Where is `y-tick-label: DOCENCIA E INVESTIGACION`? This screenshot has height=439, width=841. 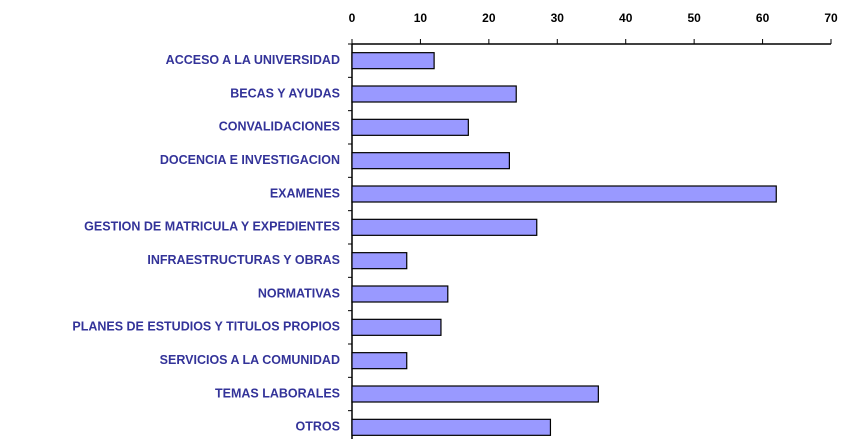
y-tick-label: DOCENCIA E INVESTIGACION is located at coordinates (250, 160).